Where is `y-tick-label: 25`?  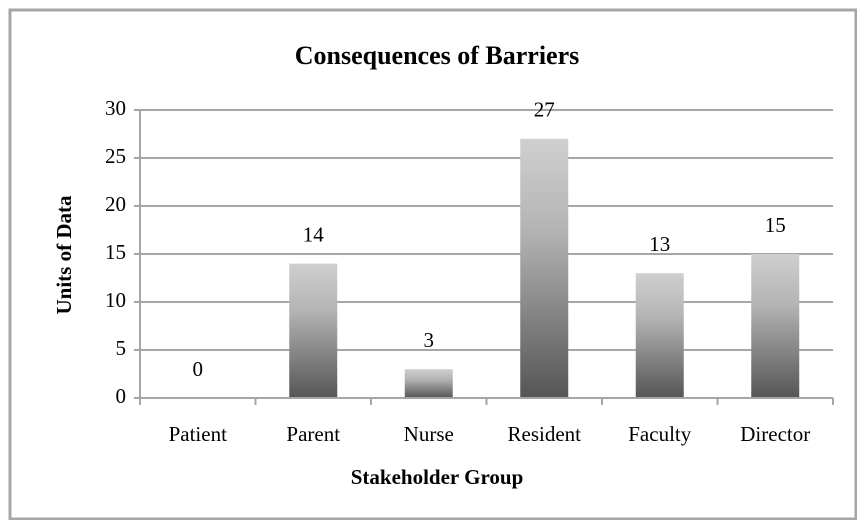 y-tick-label: 25 is located at coordinates (115, 156).